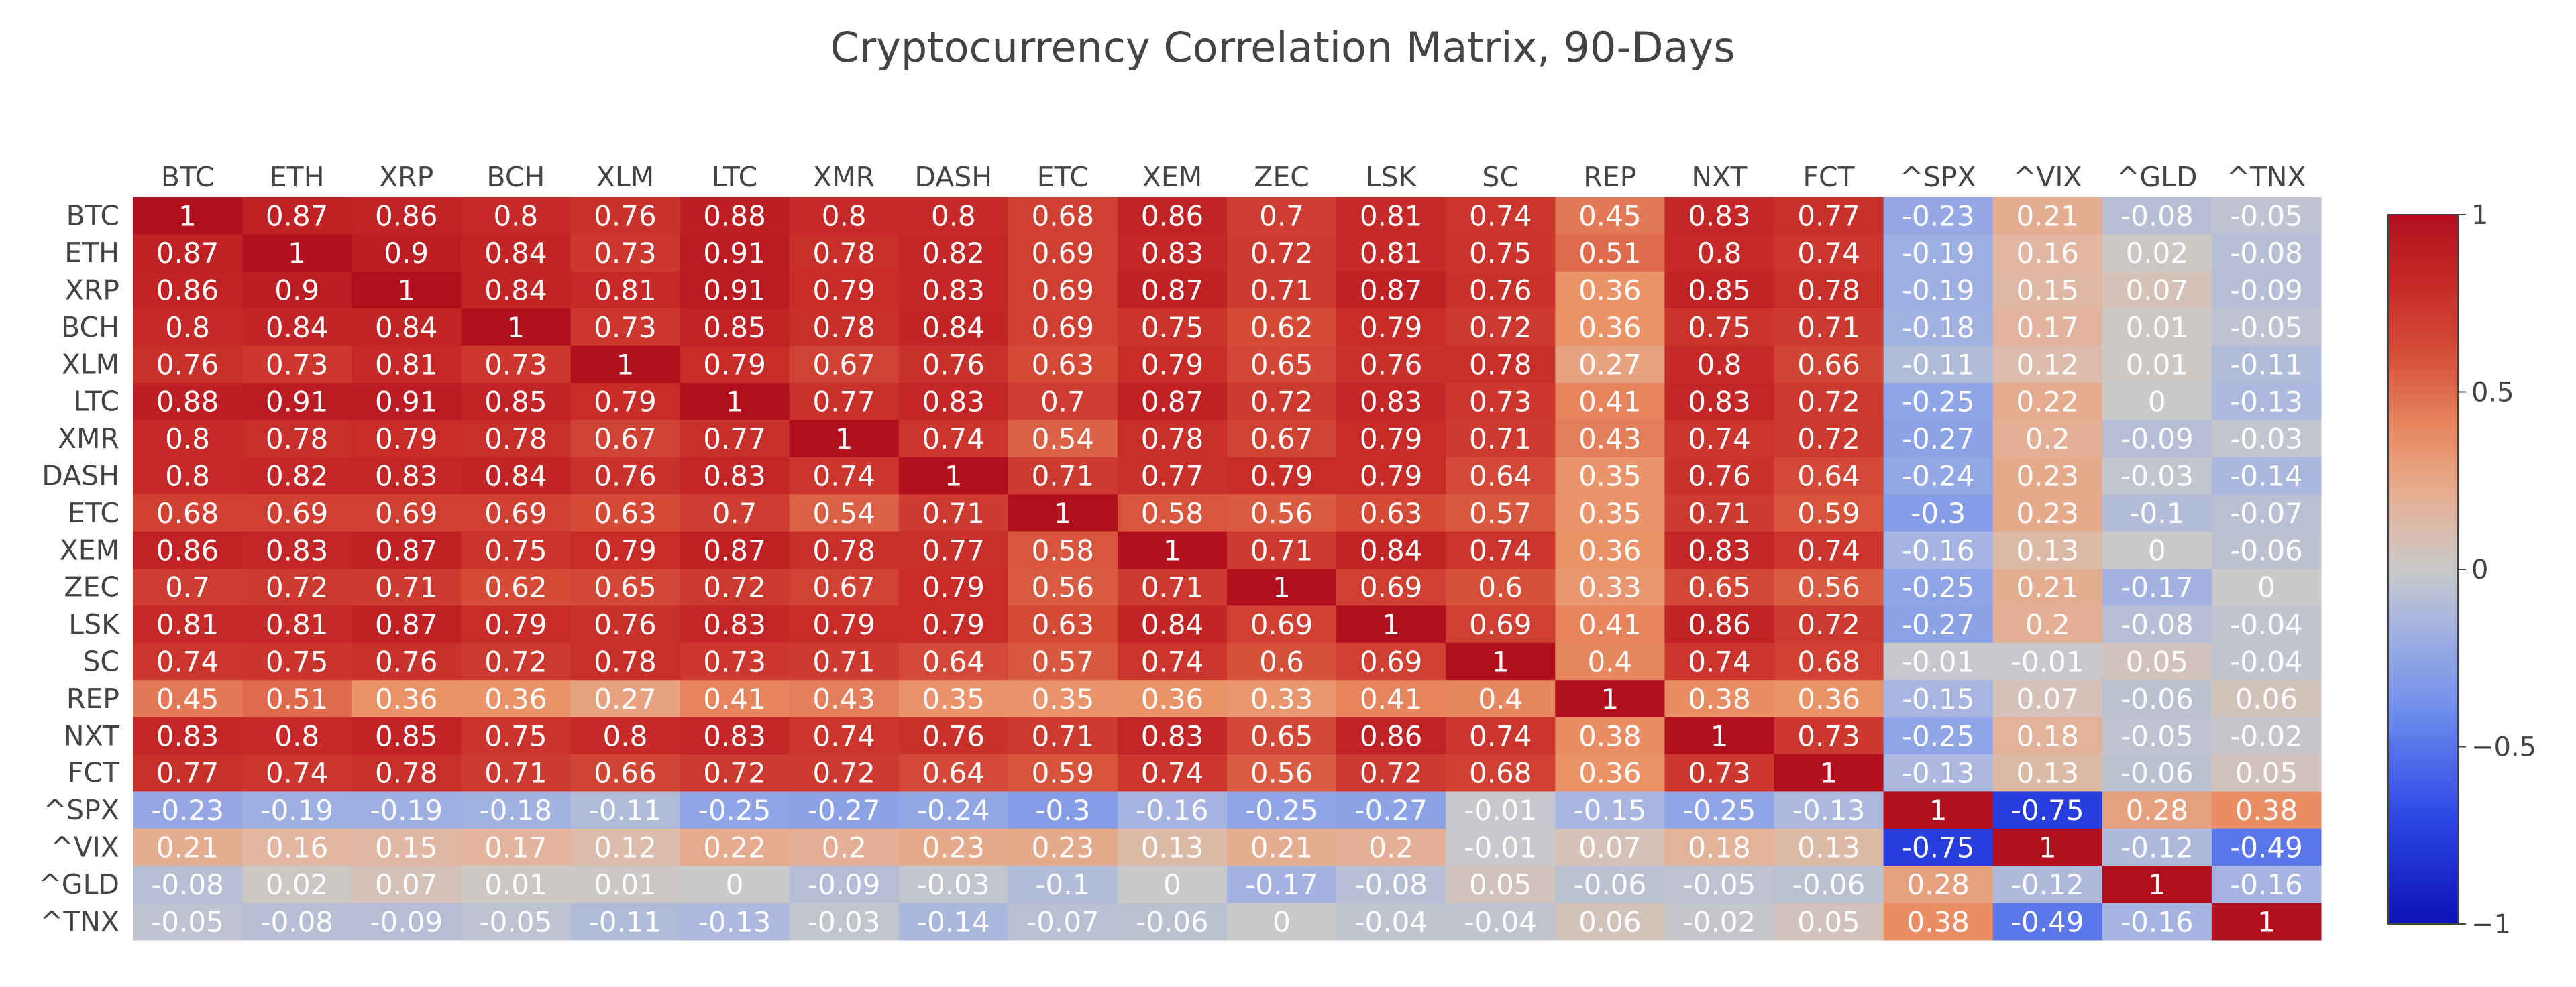 This screenshot has width=2576, height=987. What do you see at coordinates (1610, 216) in the screenshot?
I see `cell-value-label: 0.45` at bounding box center [1610, 216].